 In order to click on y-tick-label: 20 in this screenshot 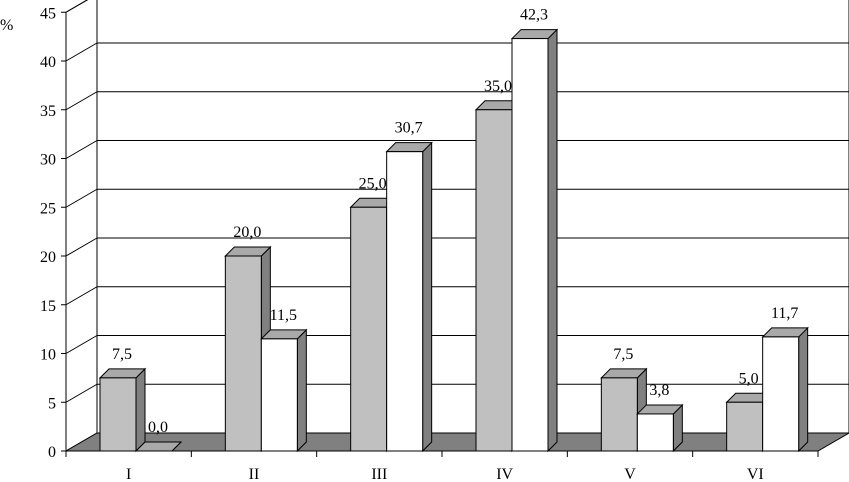, I will do `click(48, 257)`.